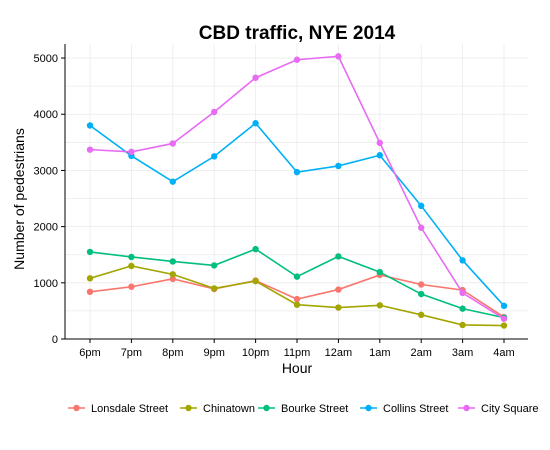  What do you see at coordinates (131, 353) in the screenshot?
I see `x-tick-label: 7pm` at bounding box center [131, 353].